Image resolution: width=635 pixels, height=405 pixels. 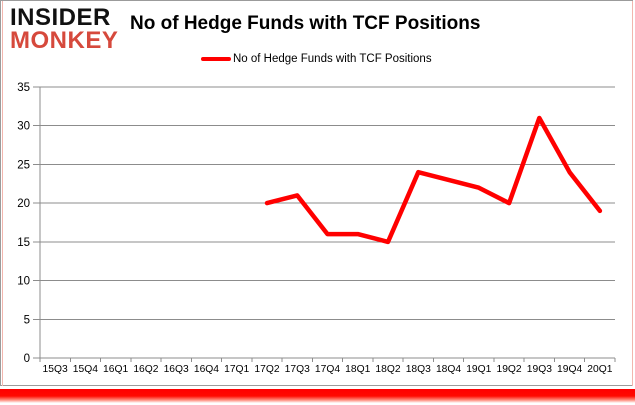 I want to click on x-axis-tick-label: 17Q3, so click(x=297, y=369).